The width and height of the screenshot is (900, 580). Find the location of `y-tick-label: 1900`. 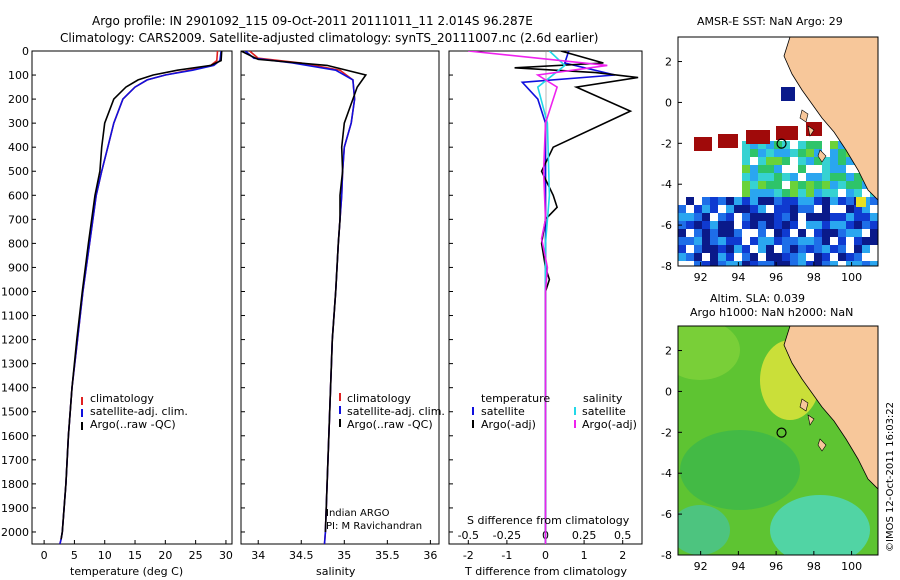

y-tick-label: 1900 is located at coordinates (15, 508).